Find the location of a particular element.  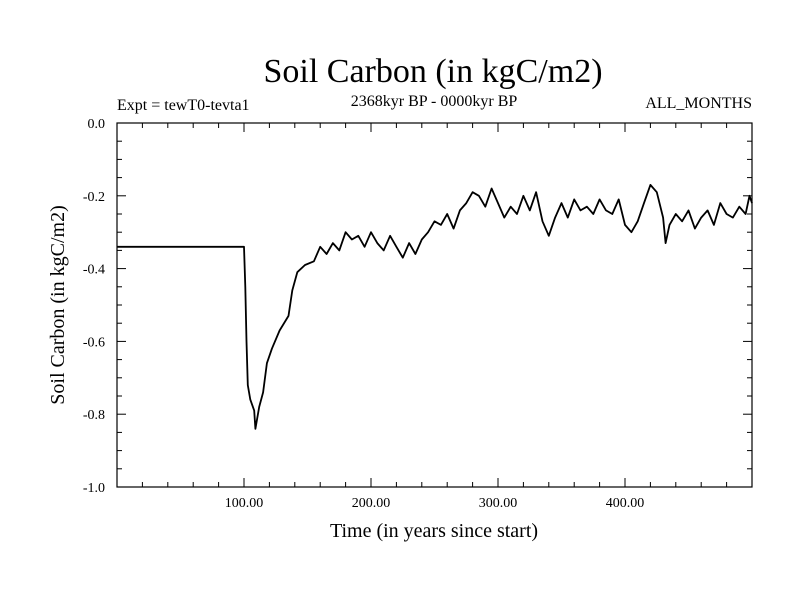

experiment-label: Expt = tewT0-tevta1 is located at coordinates (183, 105).